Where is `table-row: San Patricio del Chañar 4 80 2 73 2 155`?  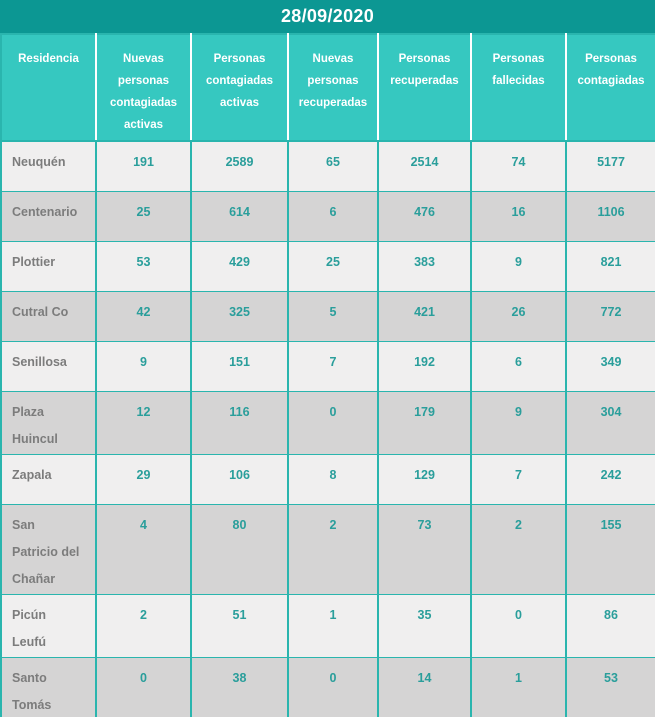 table-row: San Patricio del Chañar 4 80 2 73 2 155 is located at coordinates (327, 549).